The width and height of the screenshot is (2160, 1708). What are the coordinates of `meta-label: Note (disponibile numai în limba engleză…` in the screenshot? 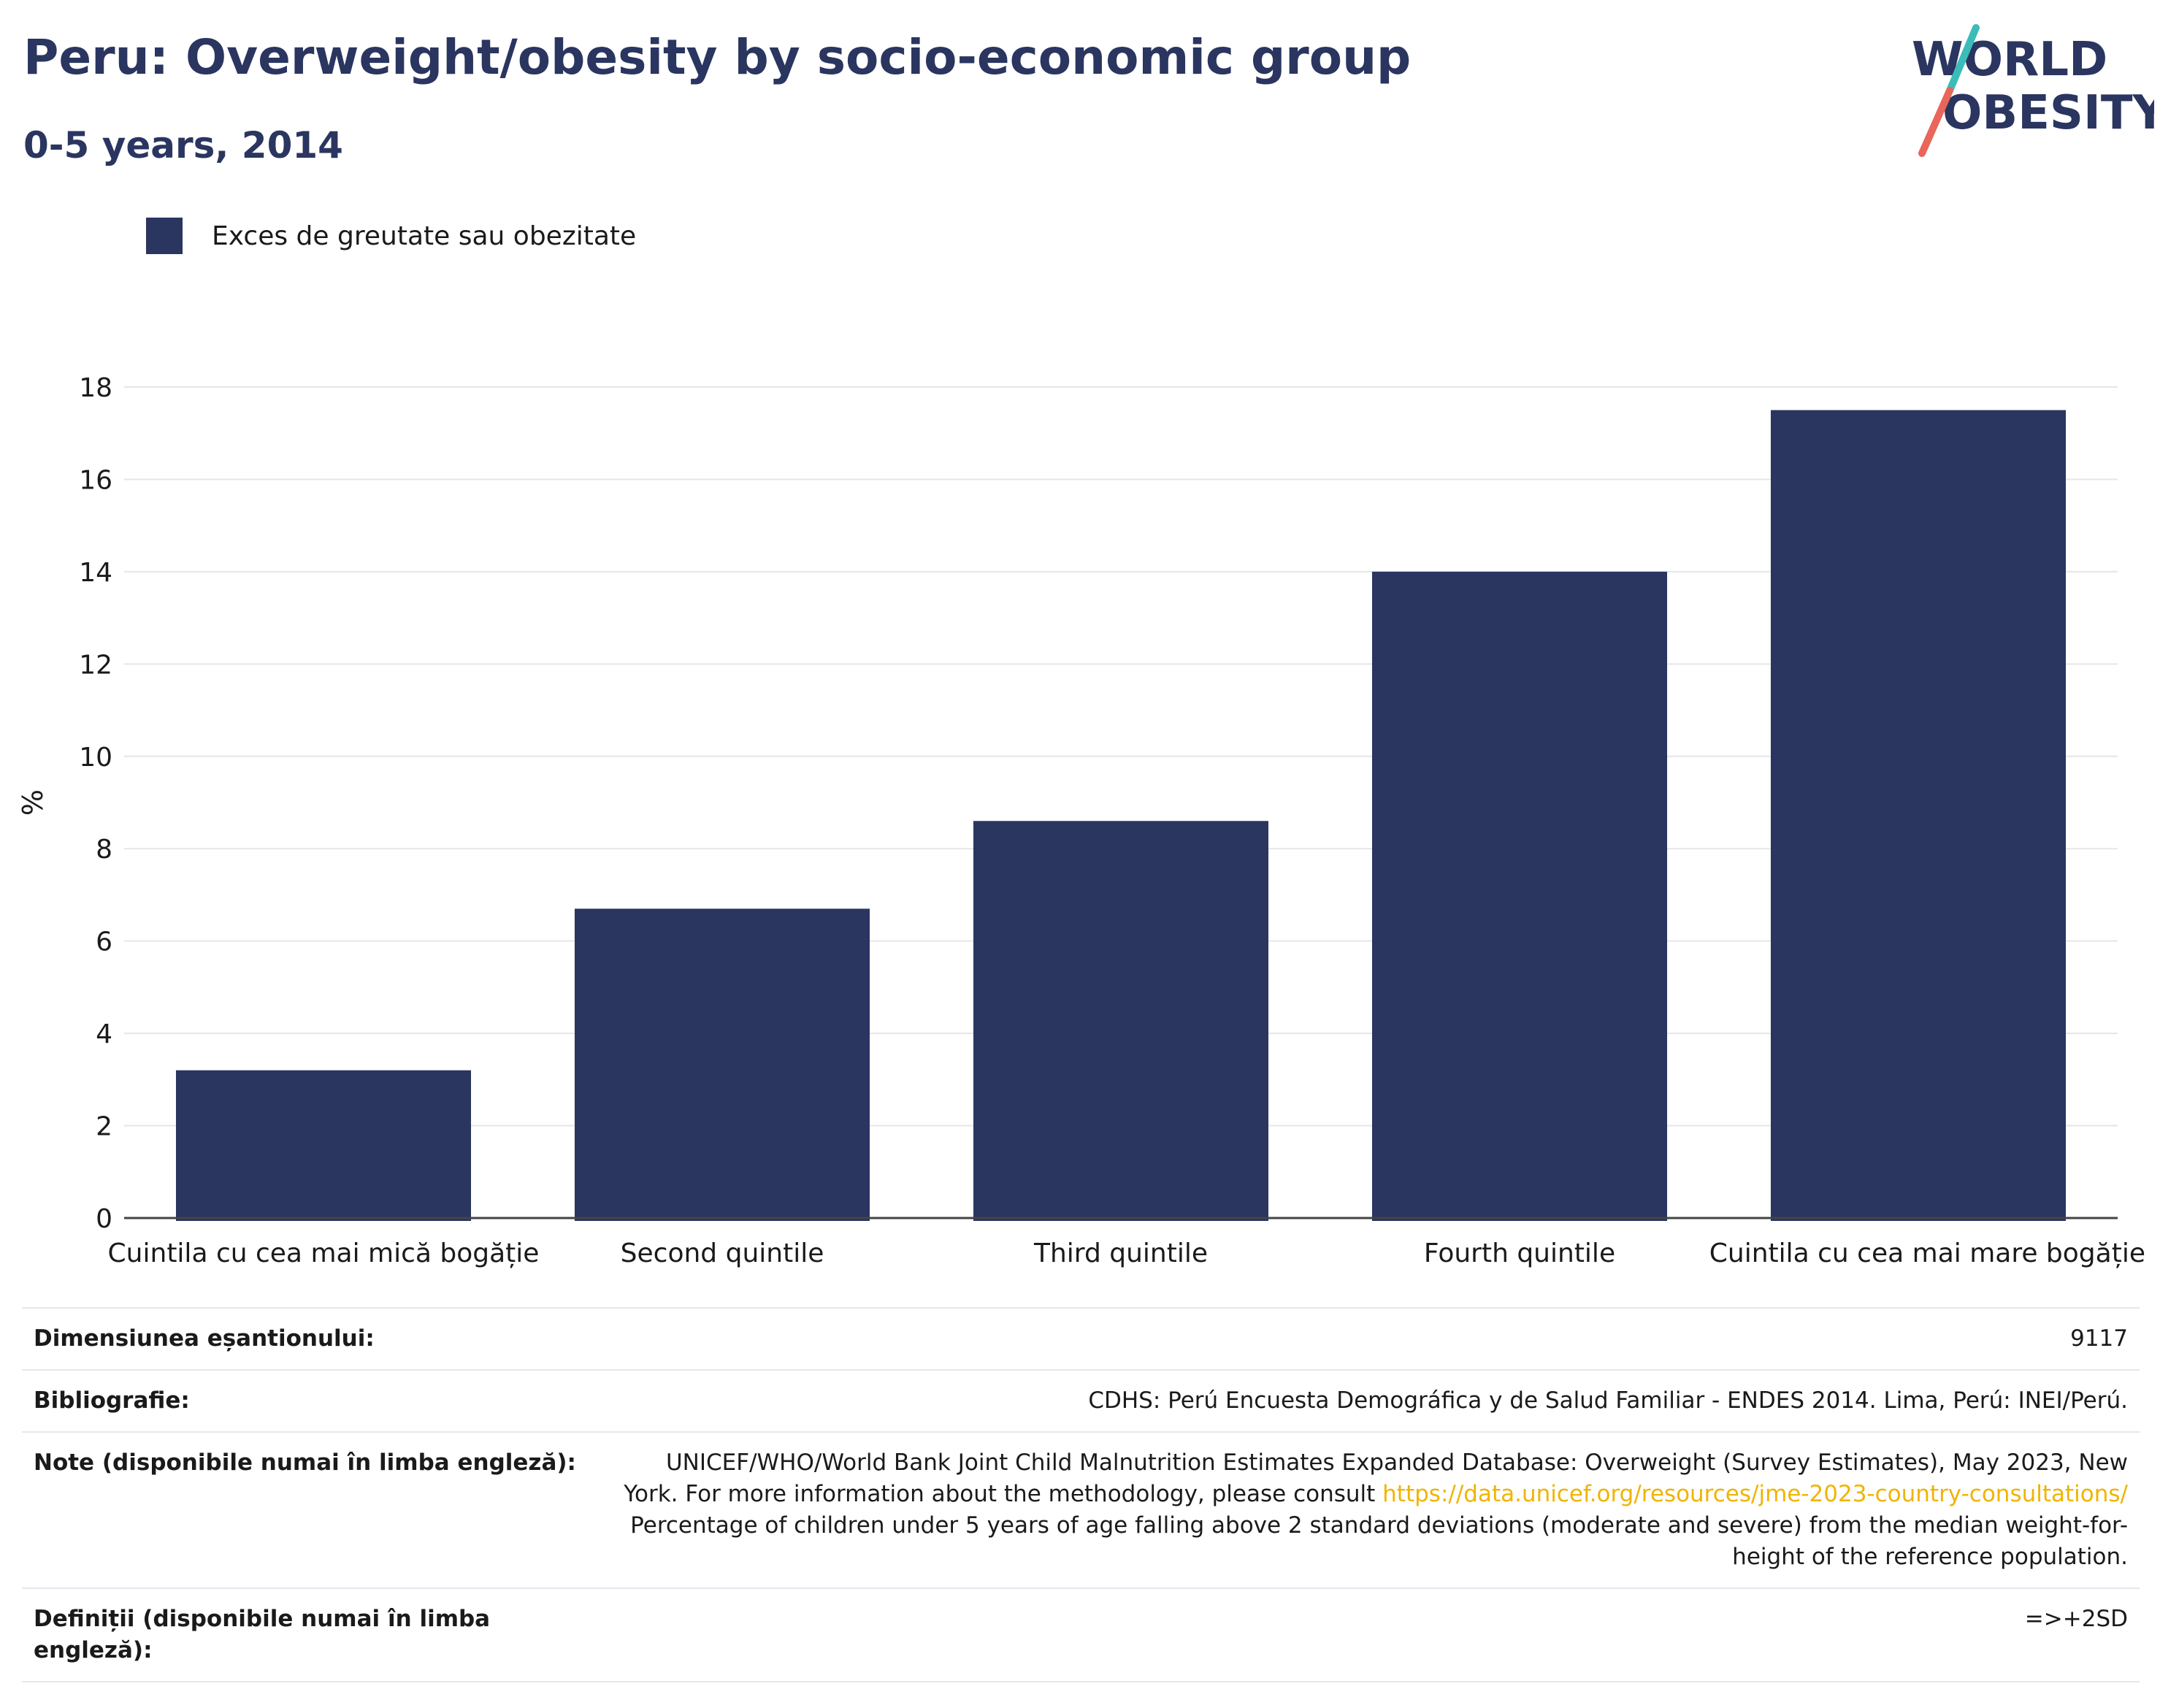 It's located at (311, 1509).